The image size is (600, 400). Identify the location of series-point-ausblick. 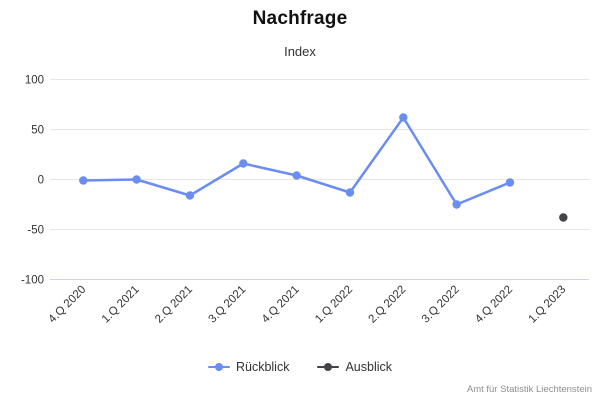
(563, 217).